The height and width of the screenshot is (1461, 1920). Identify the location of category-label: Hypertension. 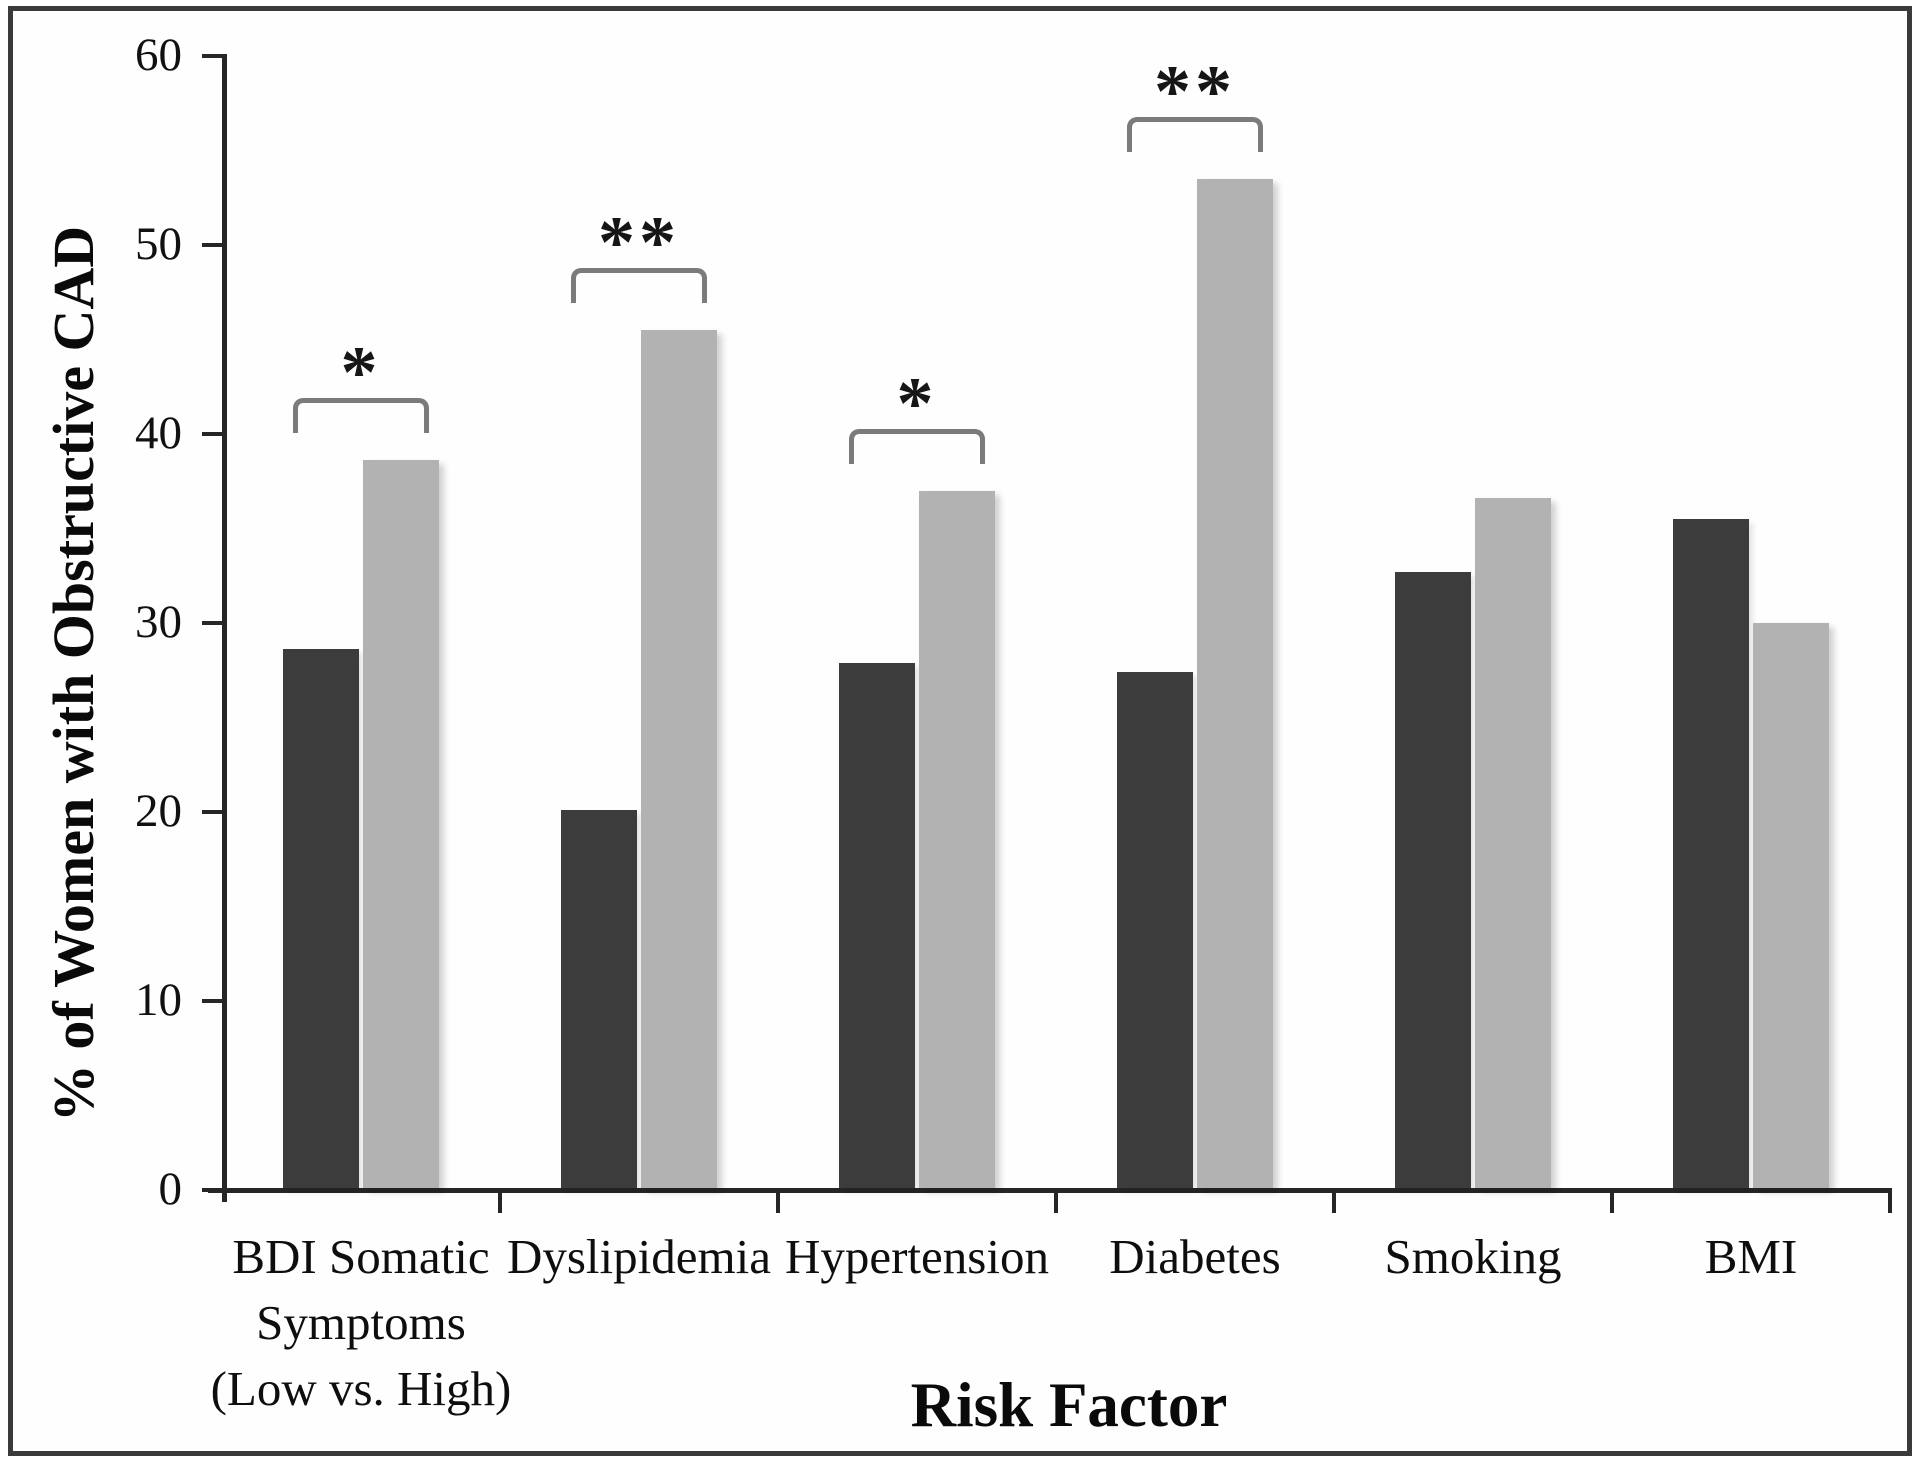
(916, 1256).